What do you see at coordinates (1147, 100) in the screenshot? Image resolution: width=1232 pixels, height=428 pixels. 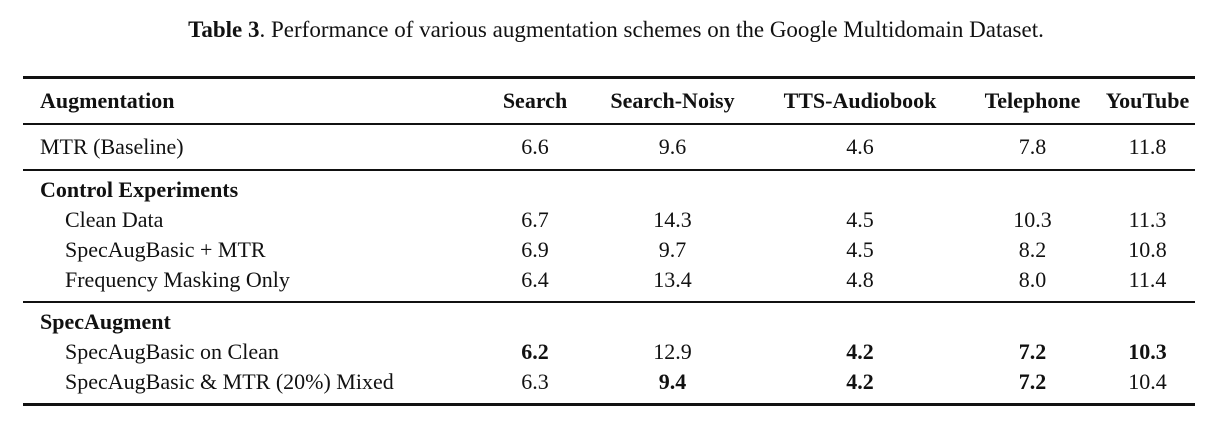 I see `header-youtube: YouTube` at bounding box center [1147, 100].